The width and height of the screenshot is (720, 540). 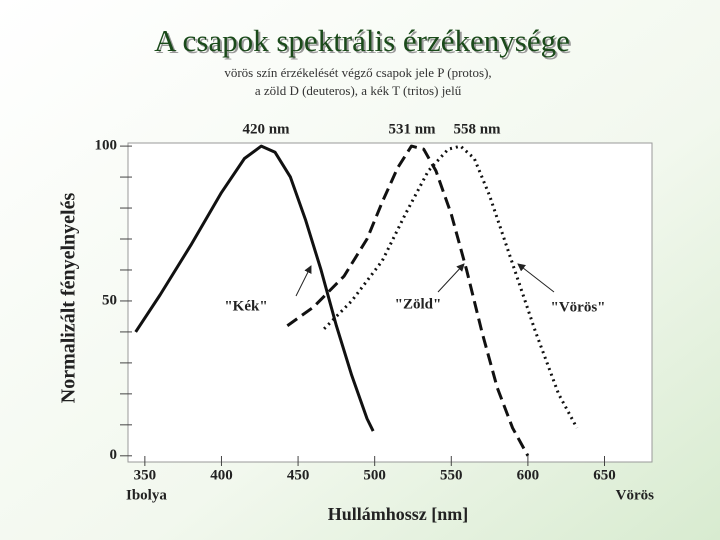 I want to click on title-shadow: A csapok spektrális érzékenysége, so click(x=364, y=42).